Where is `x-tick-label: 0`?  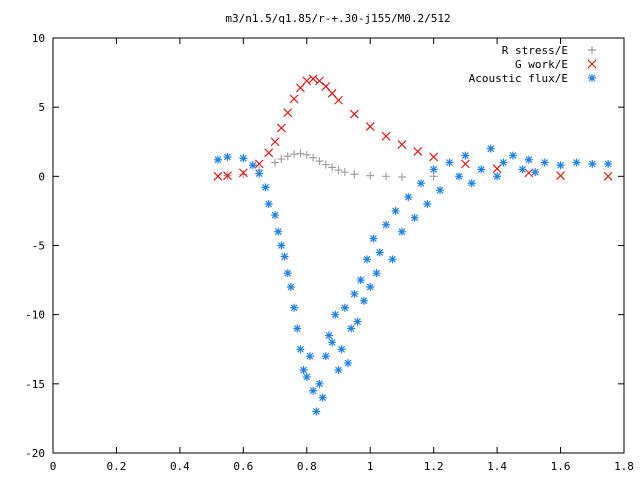 x-tick-label: 0 is located at coordinates (53, 466).